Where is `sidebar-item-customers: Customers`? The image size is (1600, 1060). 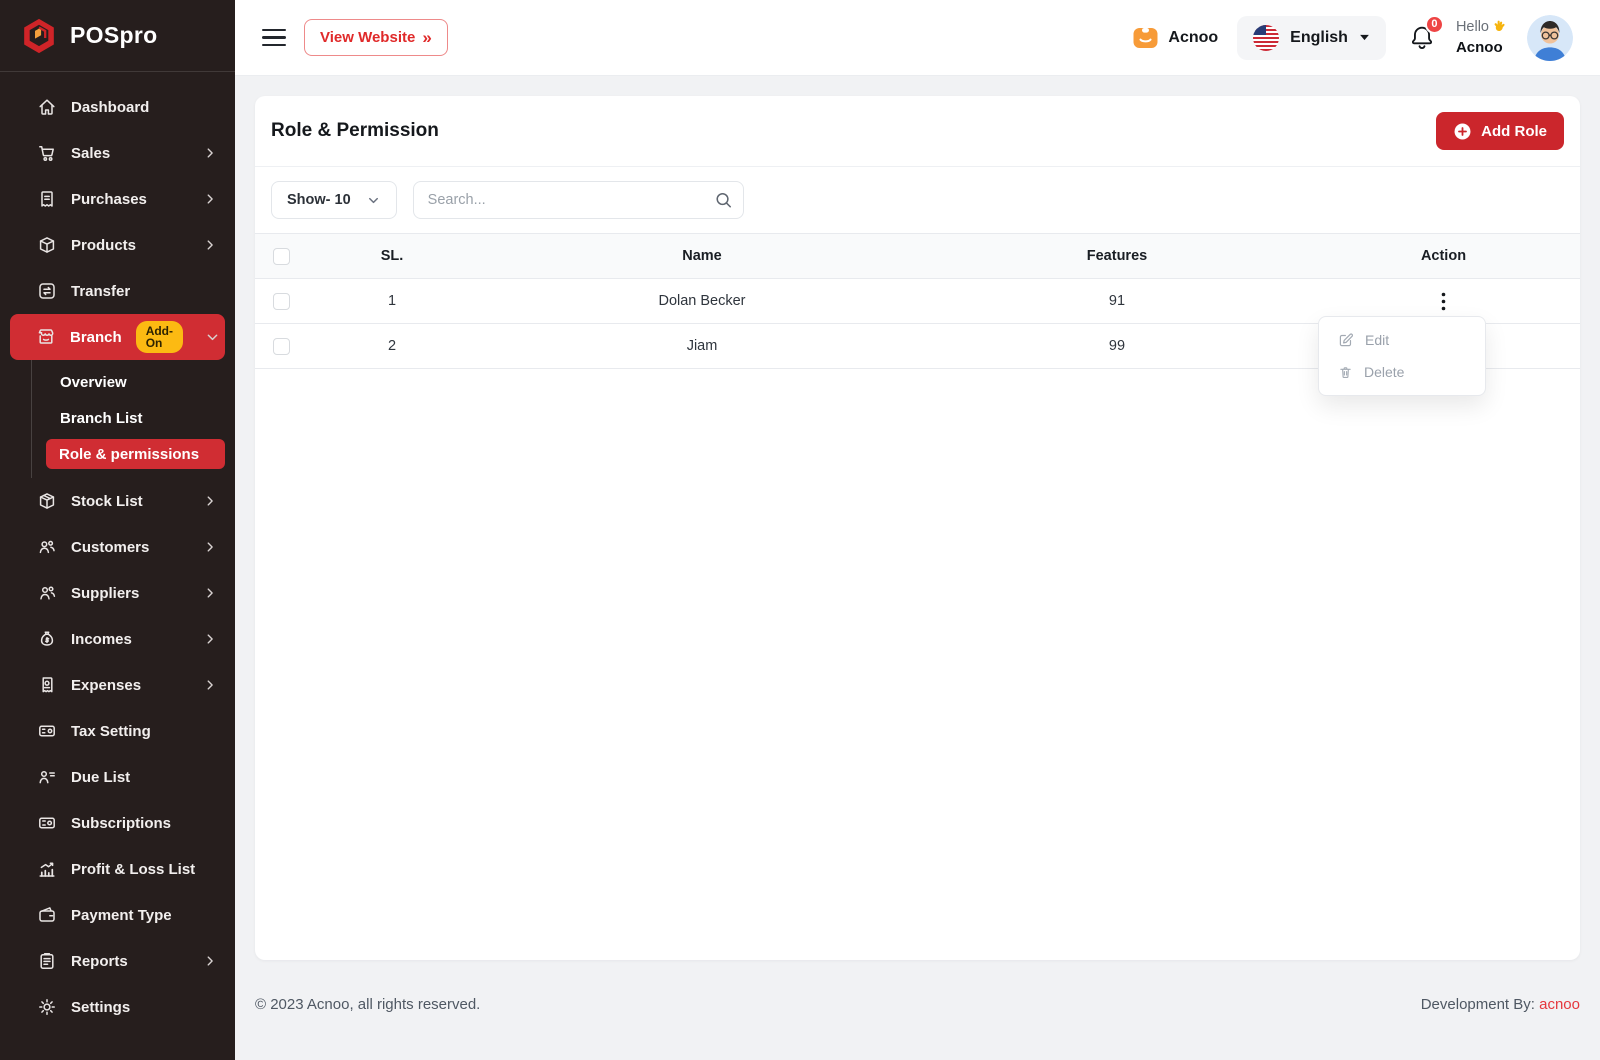
sidebar-item-customers: Customers is located at coordinates (117, 547).